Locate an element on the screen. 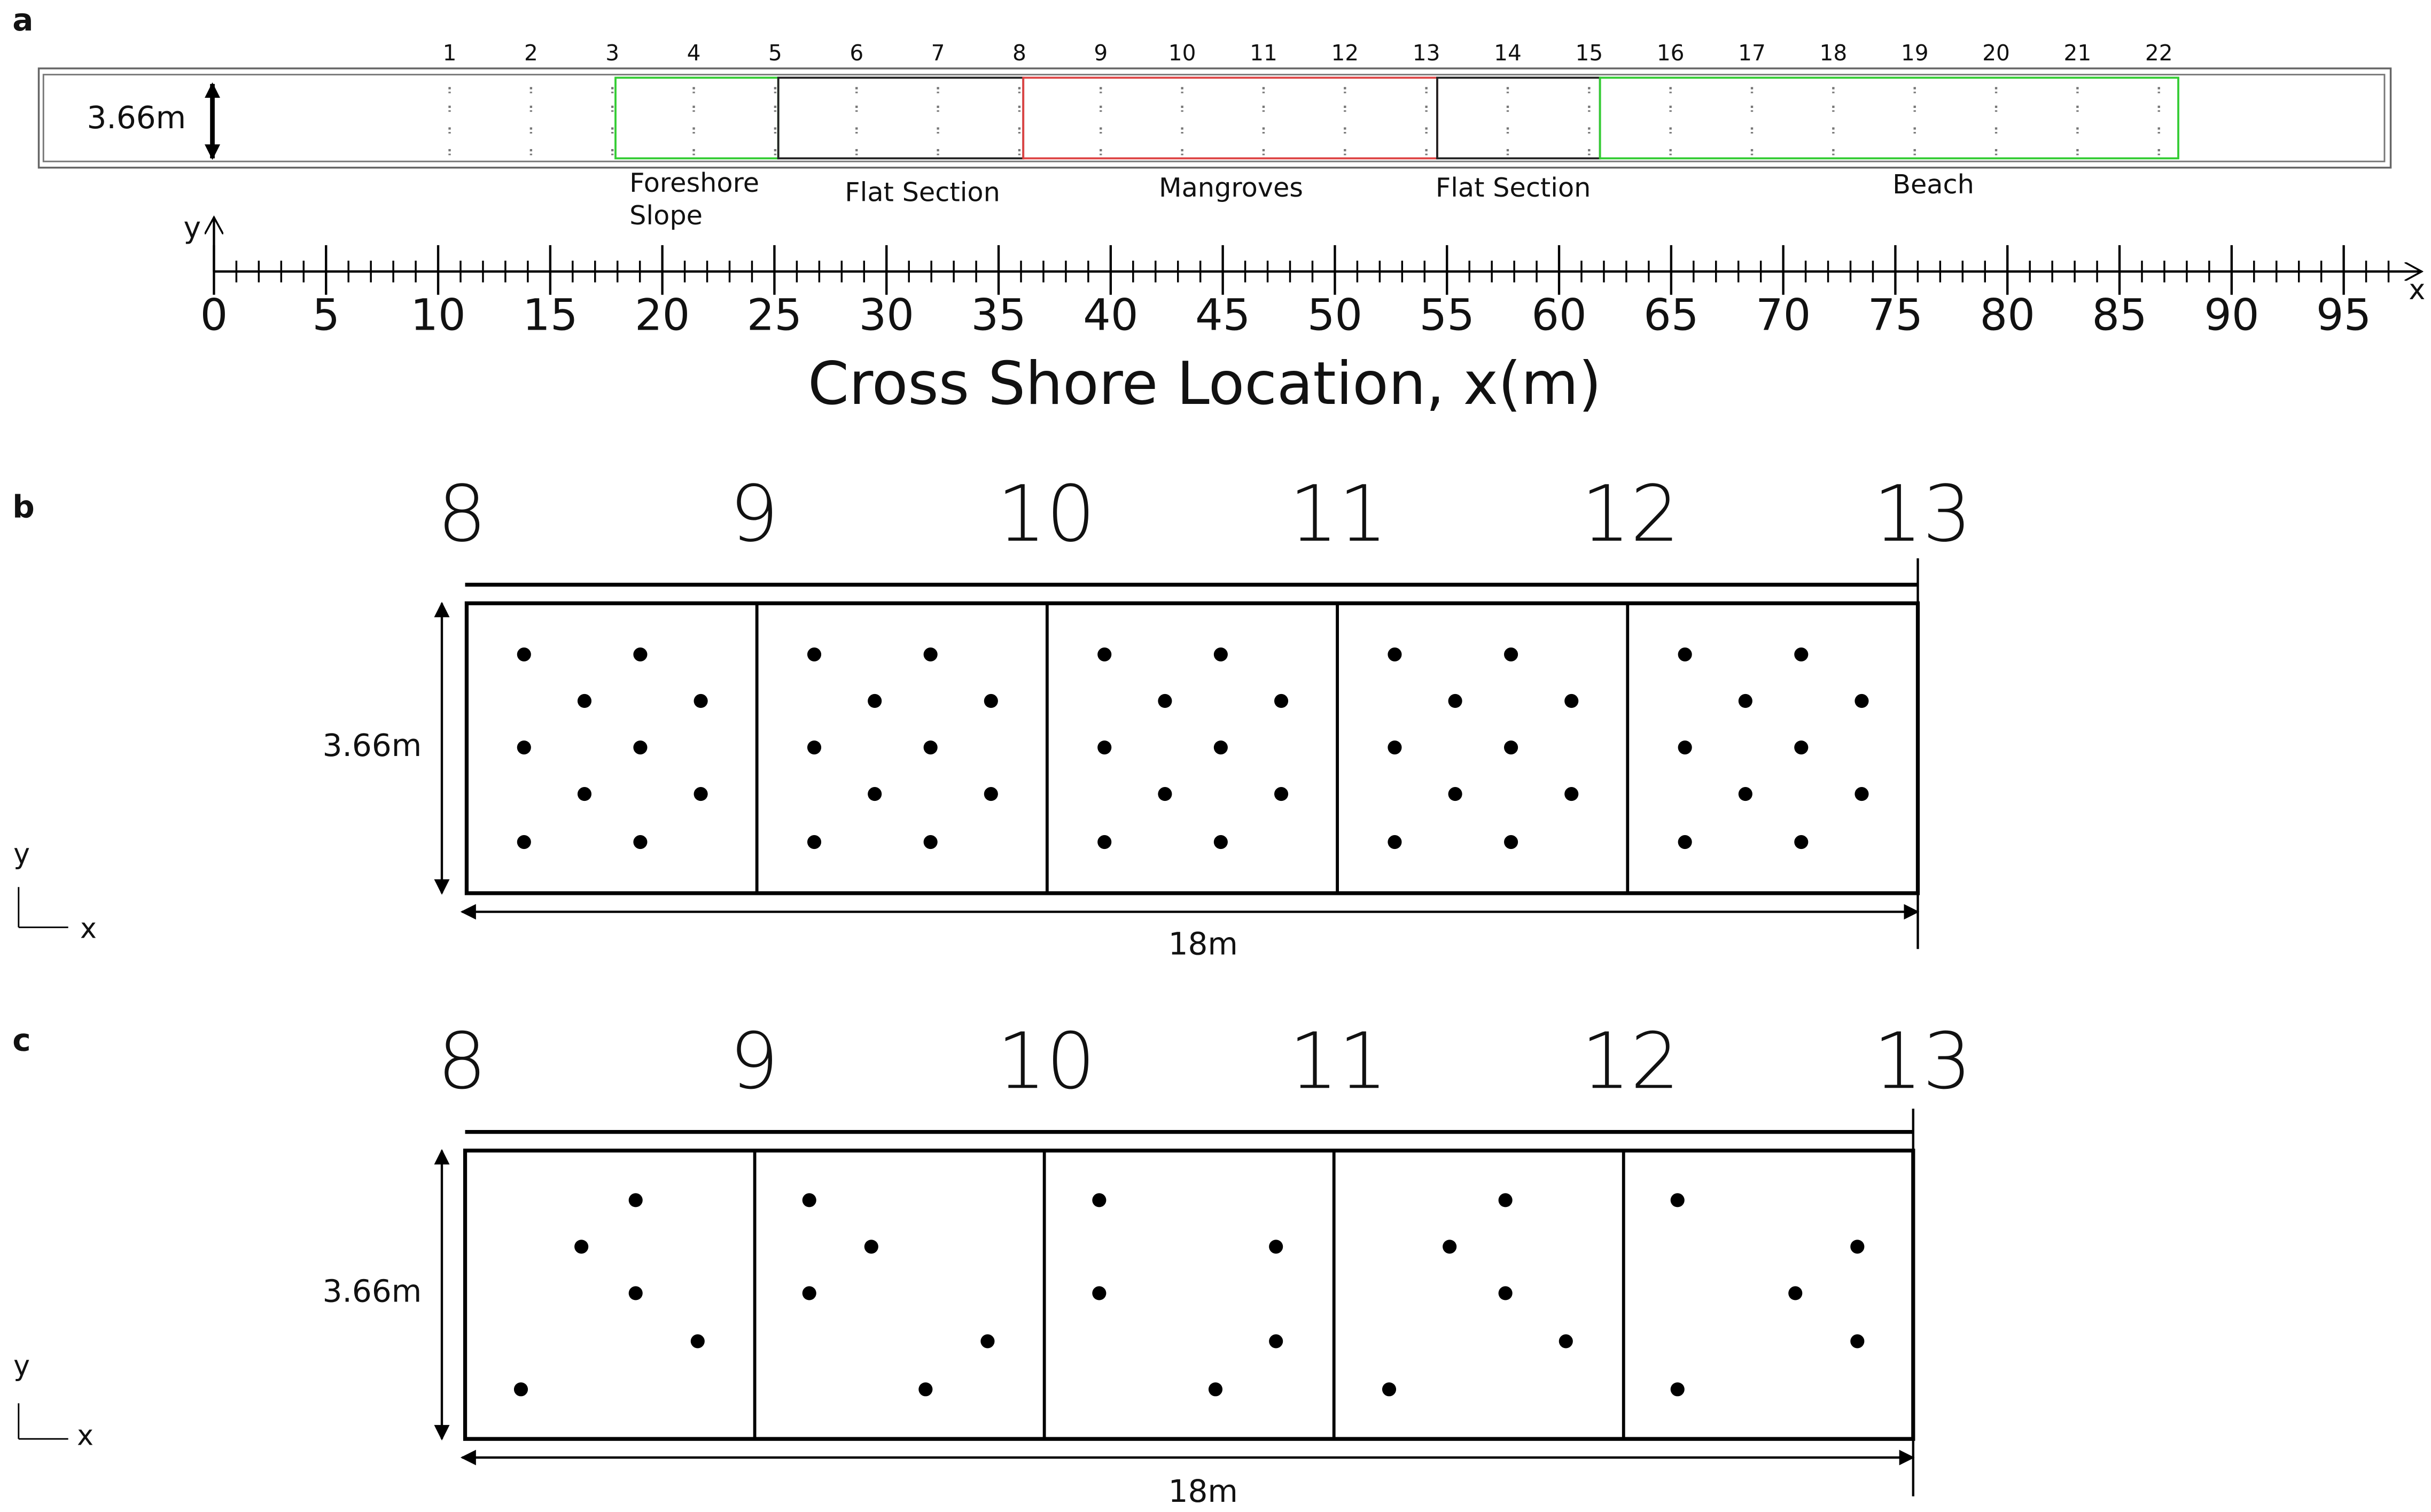  x-tick-label: 70 is located at coordinates (1783, 316).